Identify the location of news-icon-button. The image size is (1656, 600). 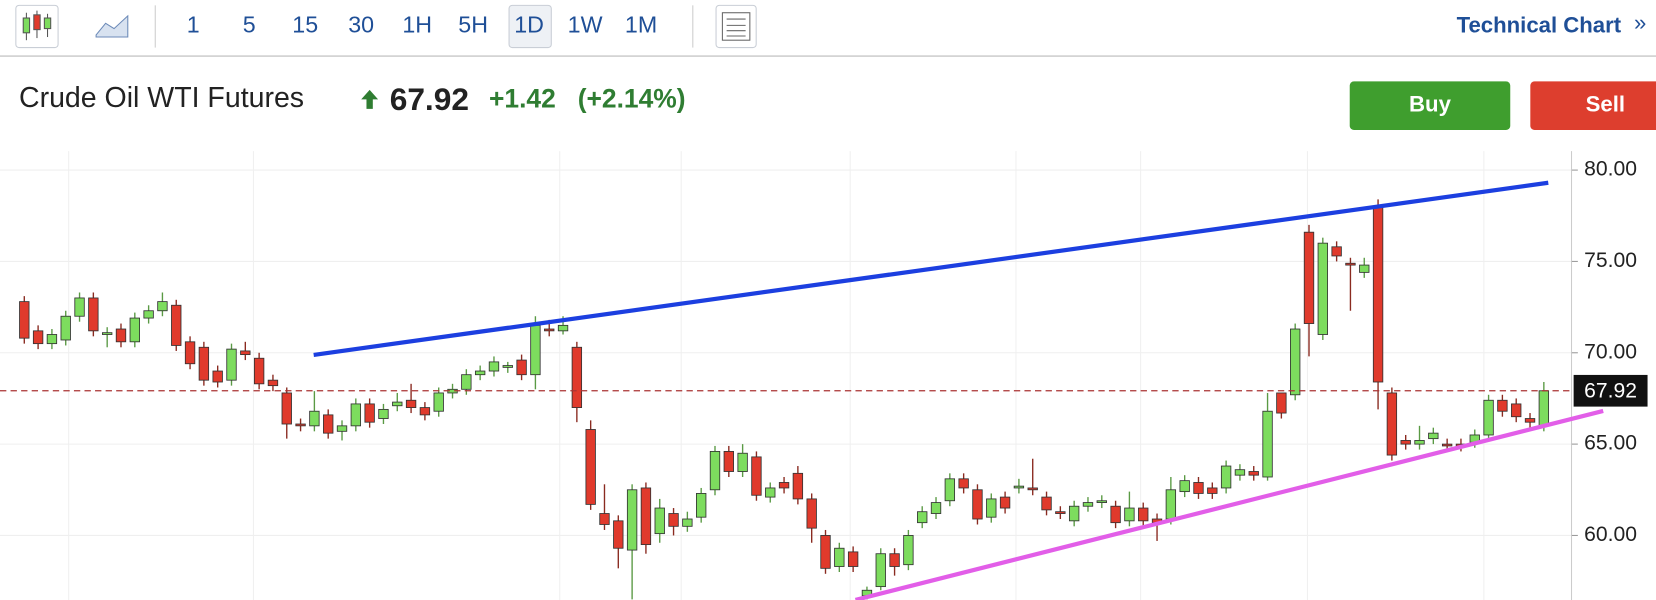
(736, 26).